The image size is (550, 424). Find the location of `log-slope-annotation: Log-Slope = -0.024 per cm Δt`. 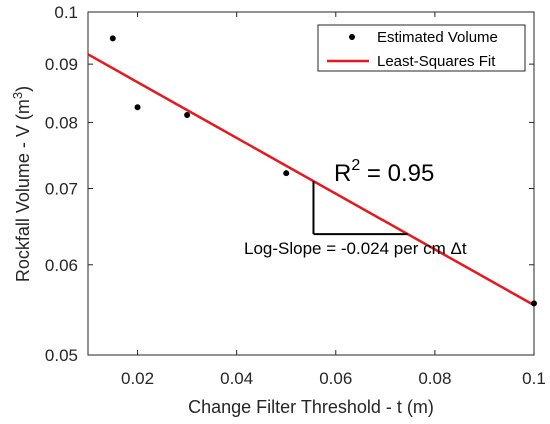

log-slope-annotation: Log-Slope = -0.024 per cm Δt is located at coordinates (355, 248).